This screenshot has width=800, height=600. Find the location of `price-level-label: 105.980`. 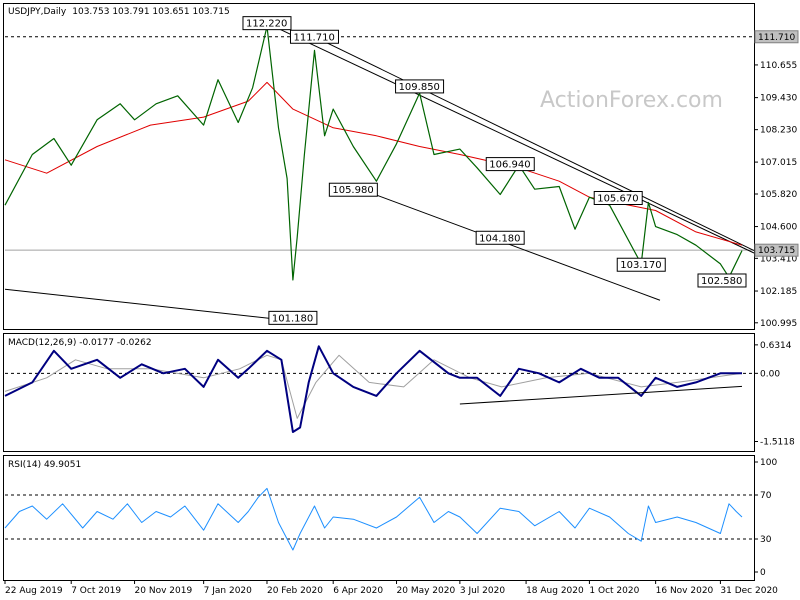

price-level-label: 105.980 is located at coordinates (353, 189).